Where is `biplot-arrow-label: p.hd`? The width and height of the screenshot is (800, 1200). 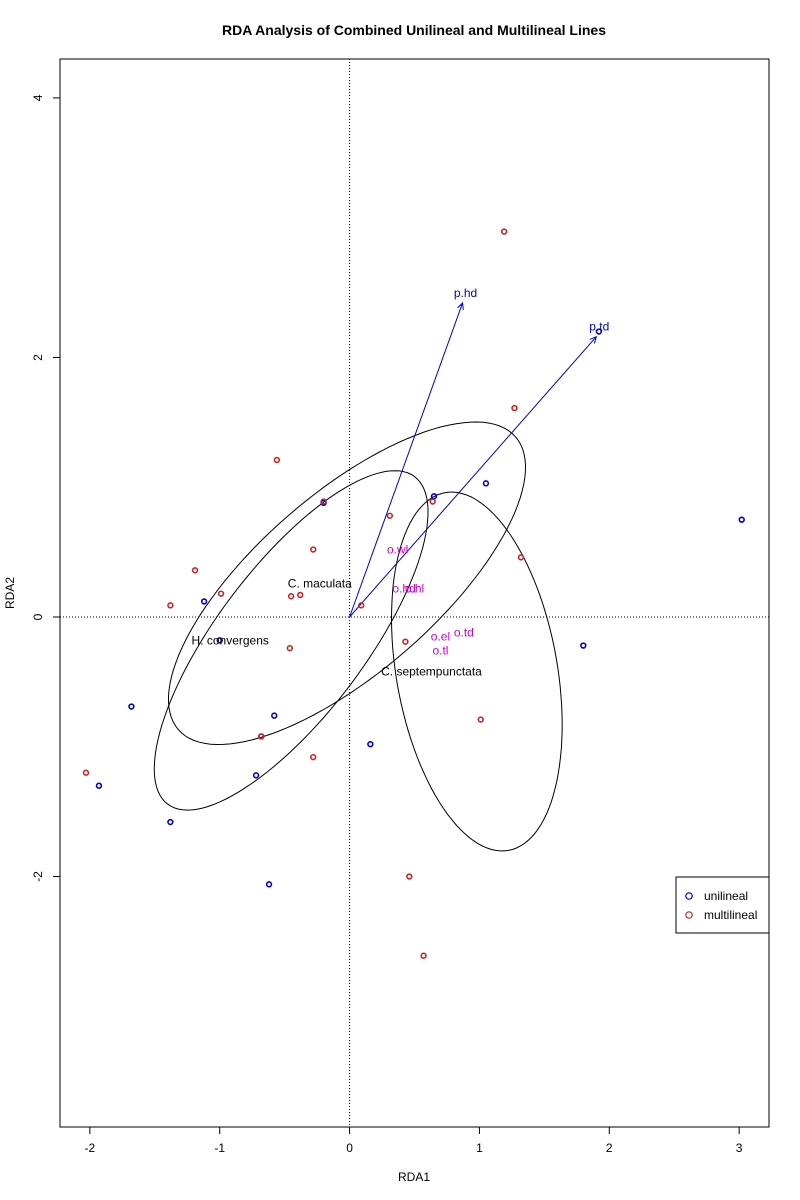 biplot-arrow-label: p.hd is located at coordinates (465, 293).